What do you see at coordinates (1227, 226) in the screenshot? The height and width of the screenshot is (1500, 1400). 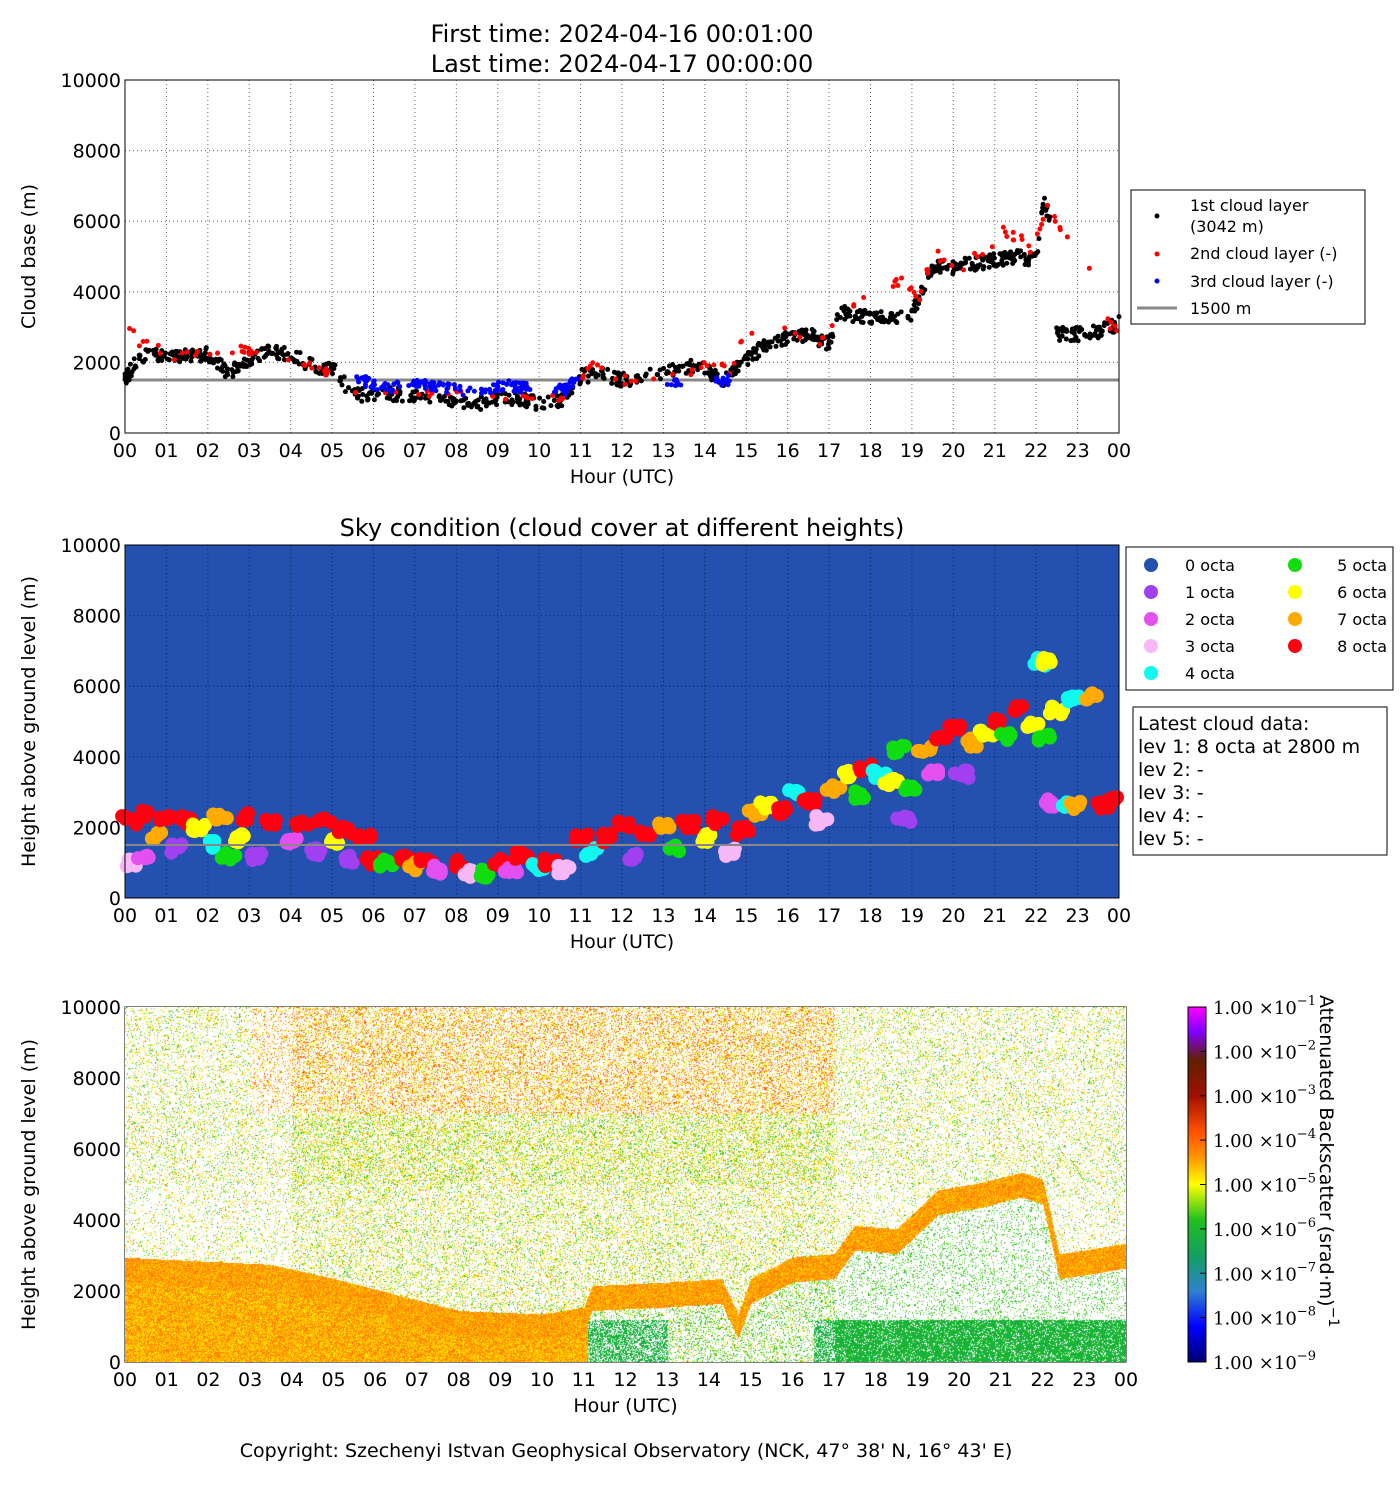 I see `legend-label: (3042 m)` at bounding box center [1227, 226].